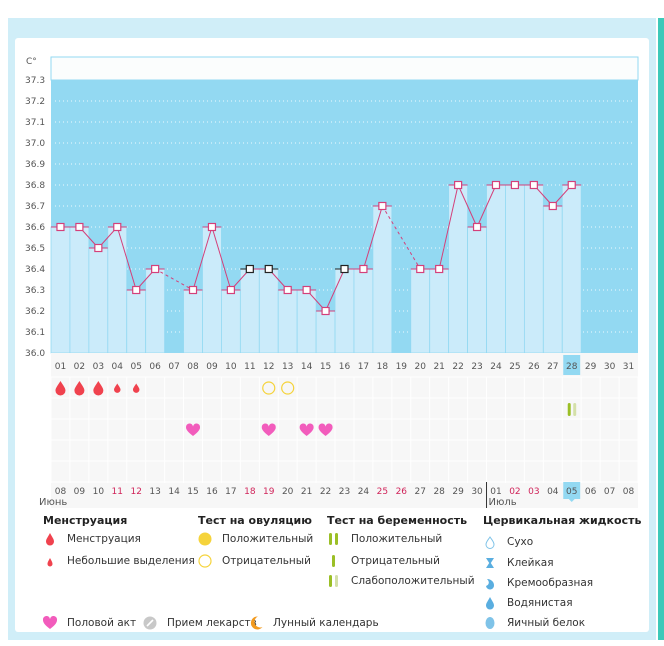  Describe the element at coordinates (268, 367) in the screenshot. I see `cycle-day-label: 12` at that location.